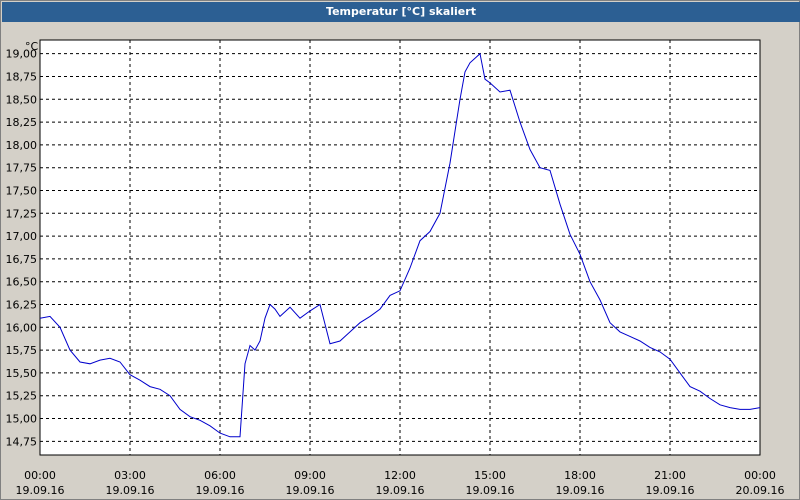 Image resolution: width=800 pixels, height=500 pixels. What do you see at coordinates (22, 54) in the screenshot?
I see `y-tick-label: 19,00` at bounding box center [22, 54].